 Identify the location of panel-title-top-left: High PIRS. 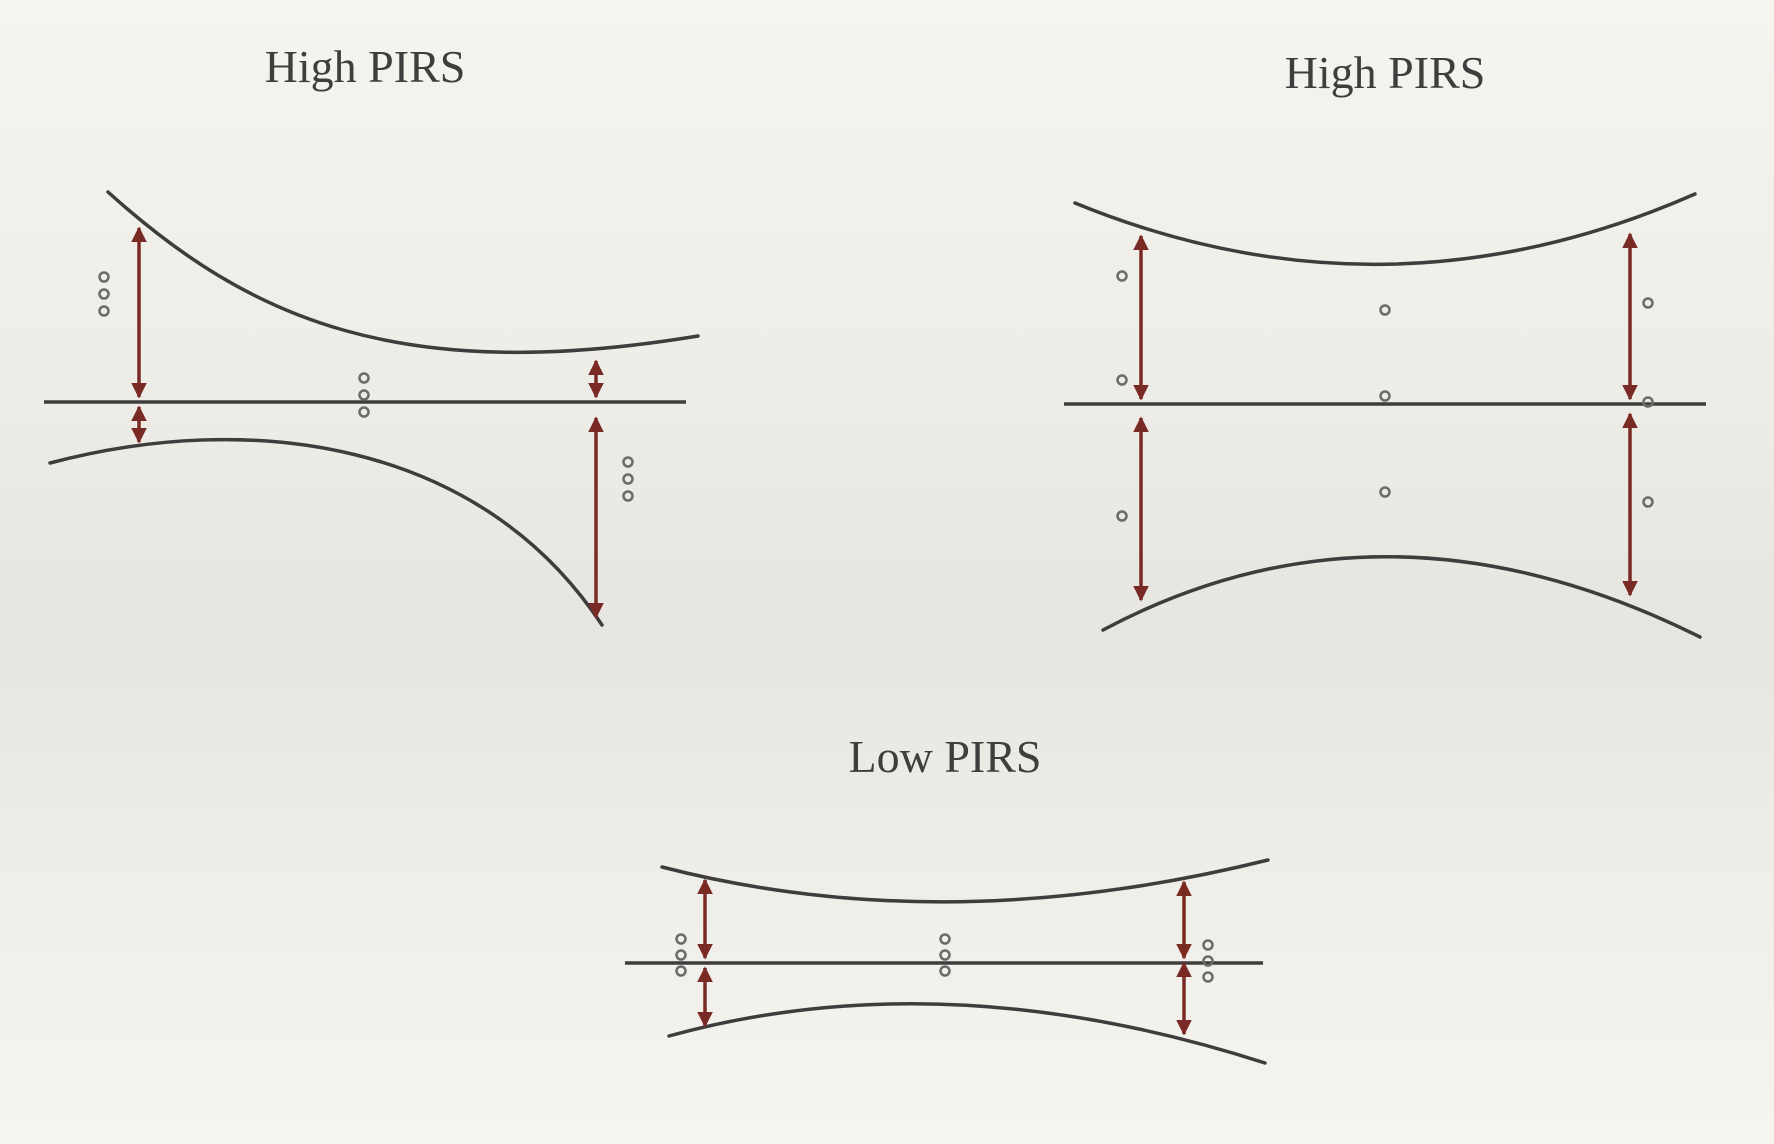
(365, 66).